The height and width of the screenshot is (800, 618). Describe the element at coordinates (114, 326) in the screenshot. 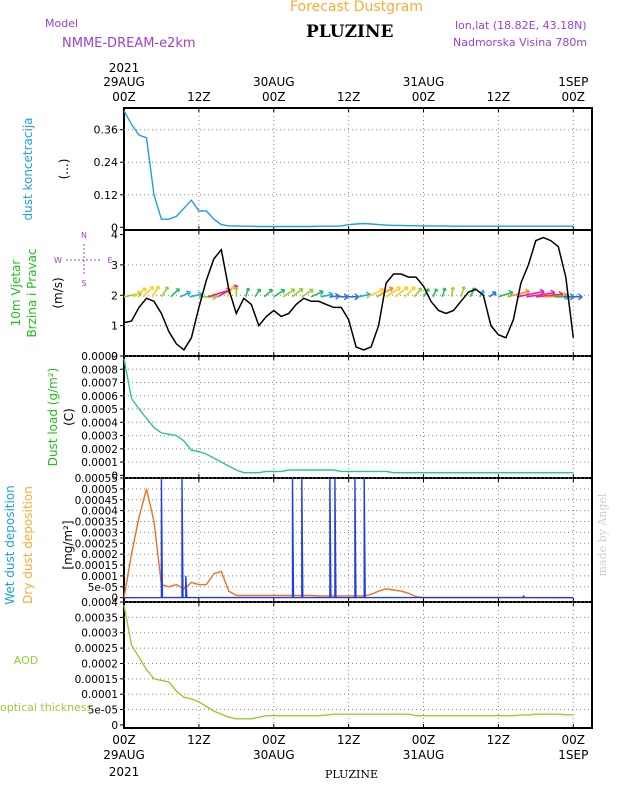

I see `y-tick-label: 1` at that location.